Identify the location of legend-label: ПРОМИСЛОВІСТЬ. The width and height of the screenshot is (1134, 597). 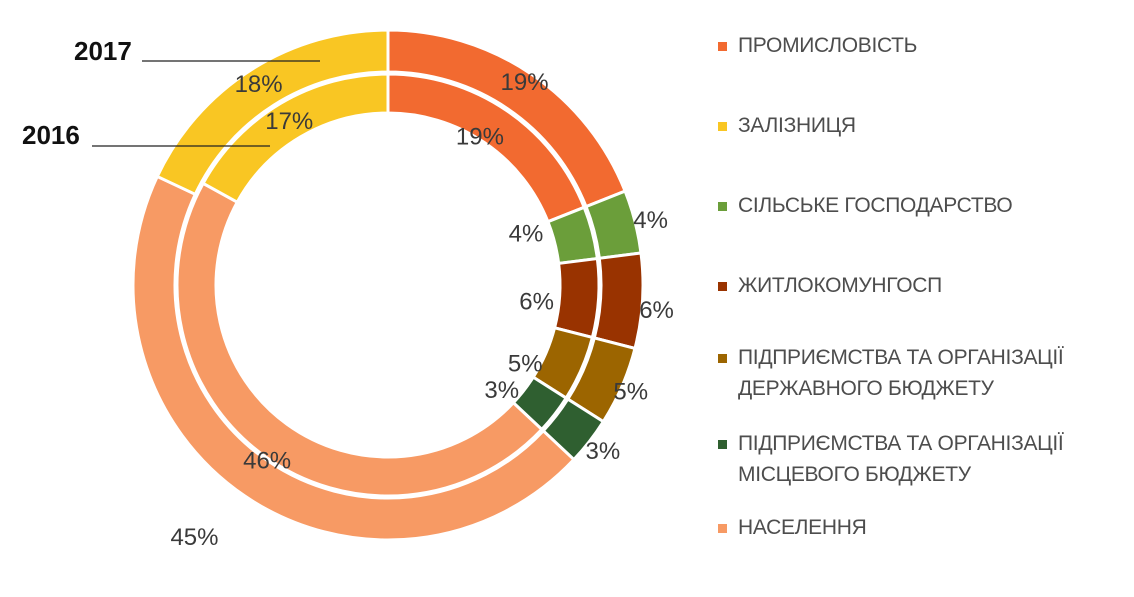
(828, 45).